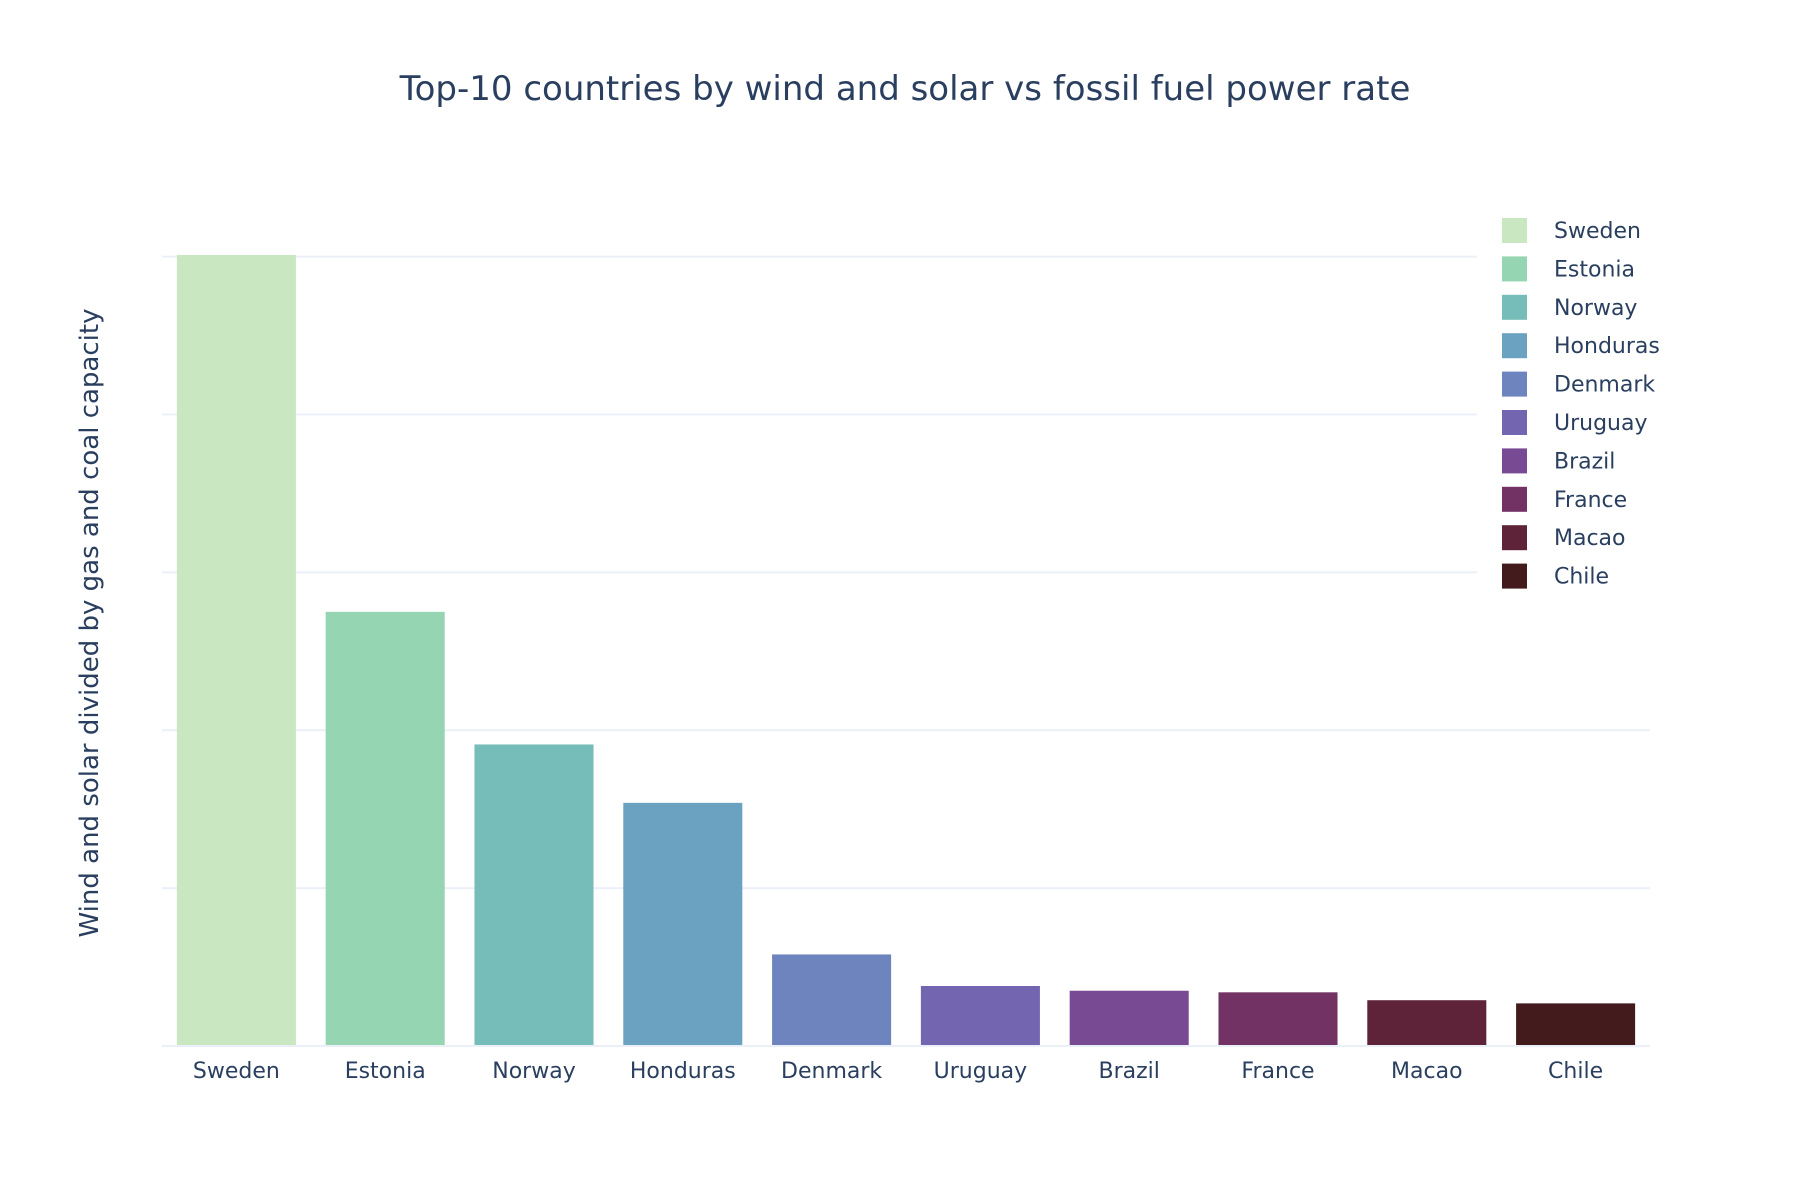 The height and width of the screenshot is (1204, 1800). I want to click on bar-macao, so click(1427, 1023).